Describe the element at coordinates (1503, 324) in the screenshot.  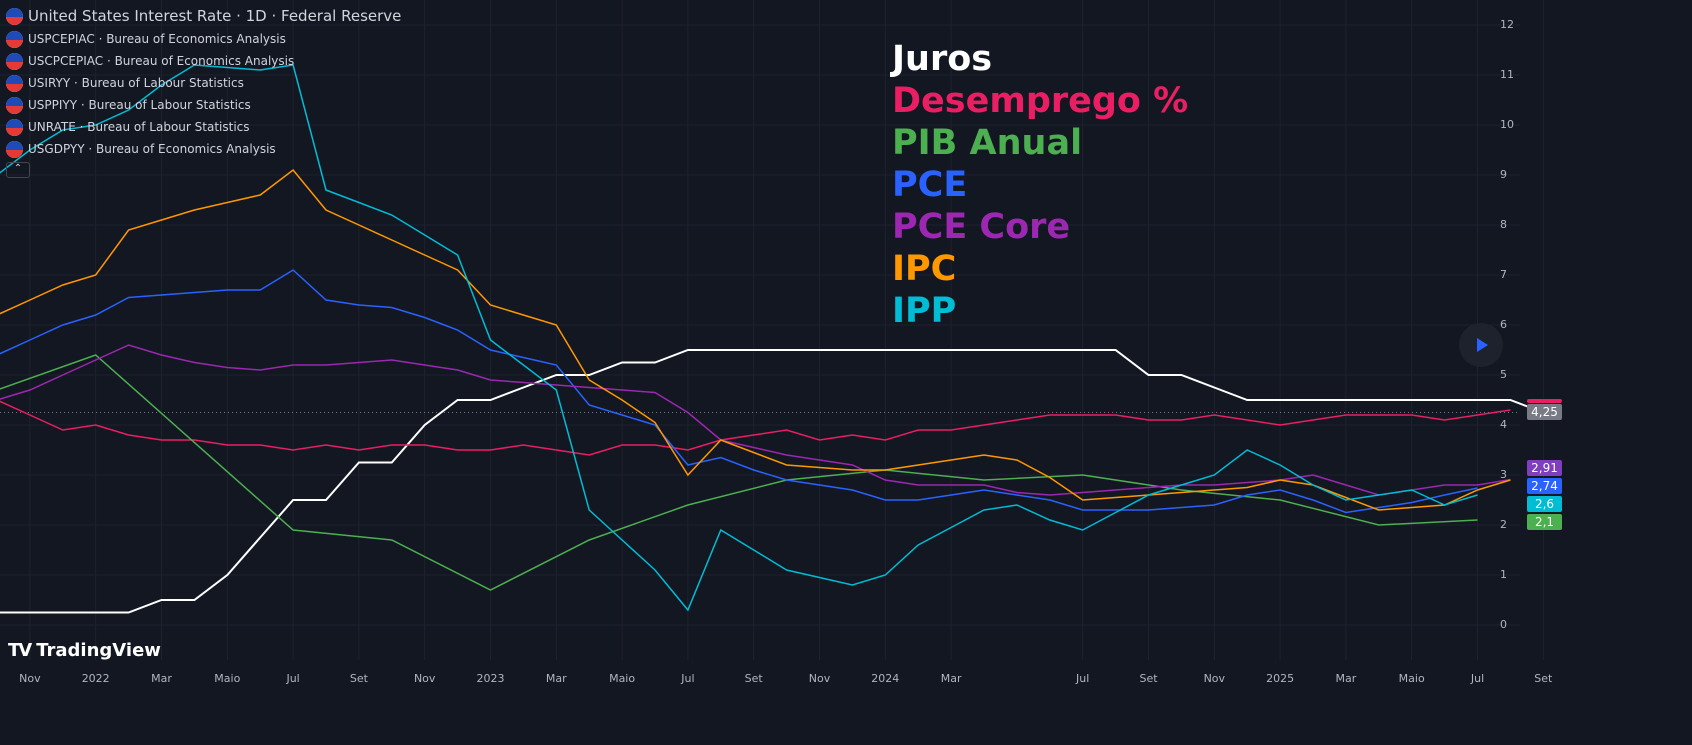
I see `y-tick-label: 6` at that location.